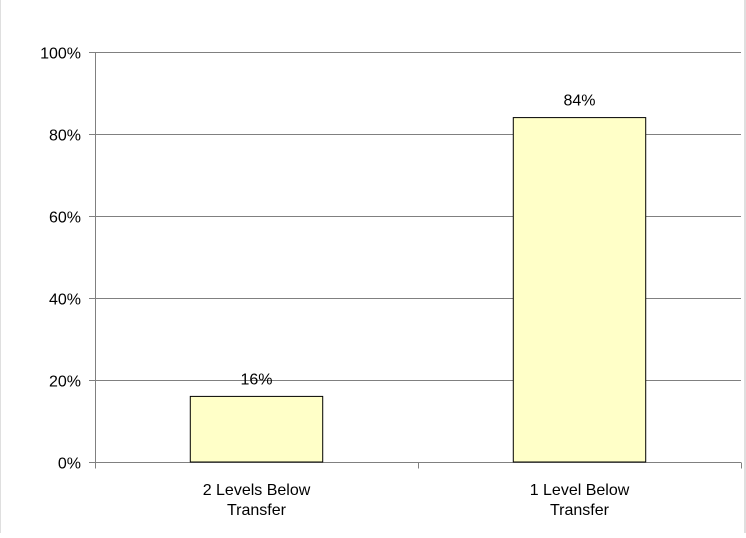  I want to click on y-tick-label: 0%, so click(69, 464).